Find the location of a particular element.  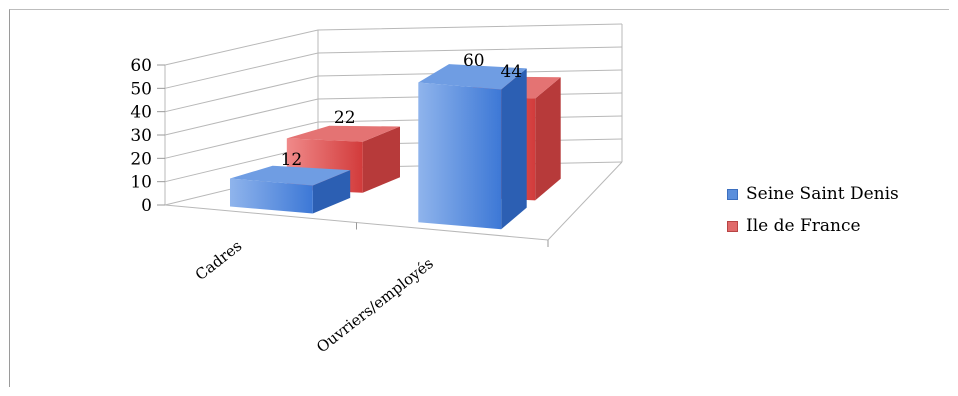

data-label: 60 is located at coordinates (474, 61).